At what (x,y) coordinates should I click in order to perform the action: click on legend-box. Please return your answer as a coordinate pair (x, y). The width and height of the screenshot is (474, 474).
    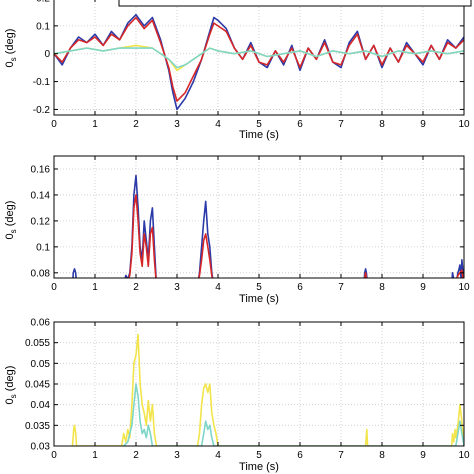
    Looking at the image, I should click on (295, 3).